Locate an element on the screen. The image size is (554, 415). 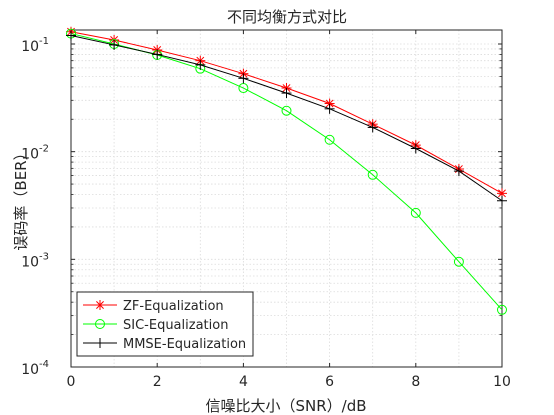
x-tick-label: 4 is located at coordinates (243, 382).